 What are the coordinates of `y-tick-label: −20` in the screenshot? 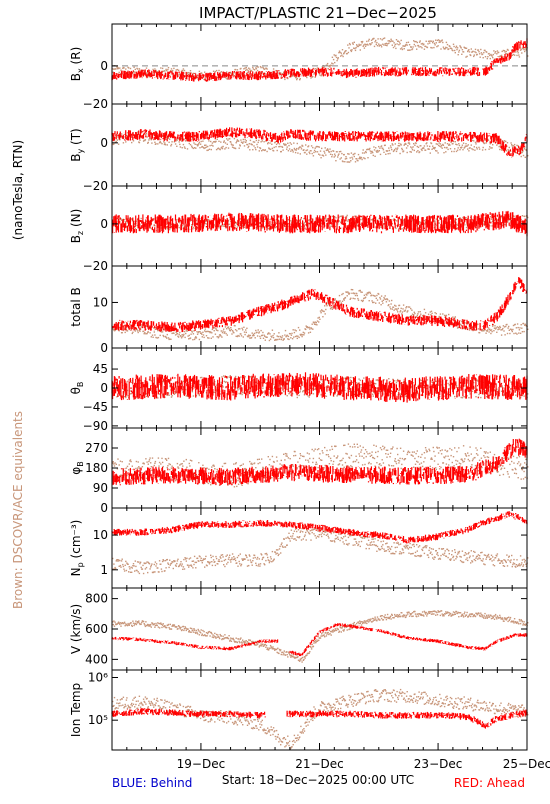 It's located at (95, 186).